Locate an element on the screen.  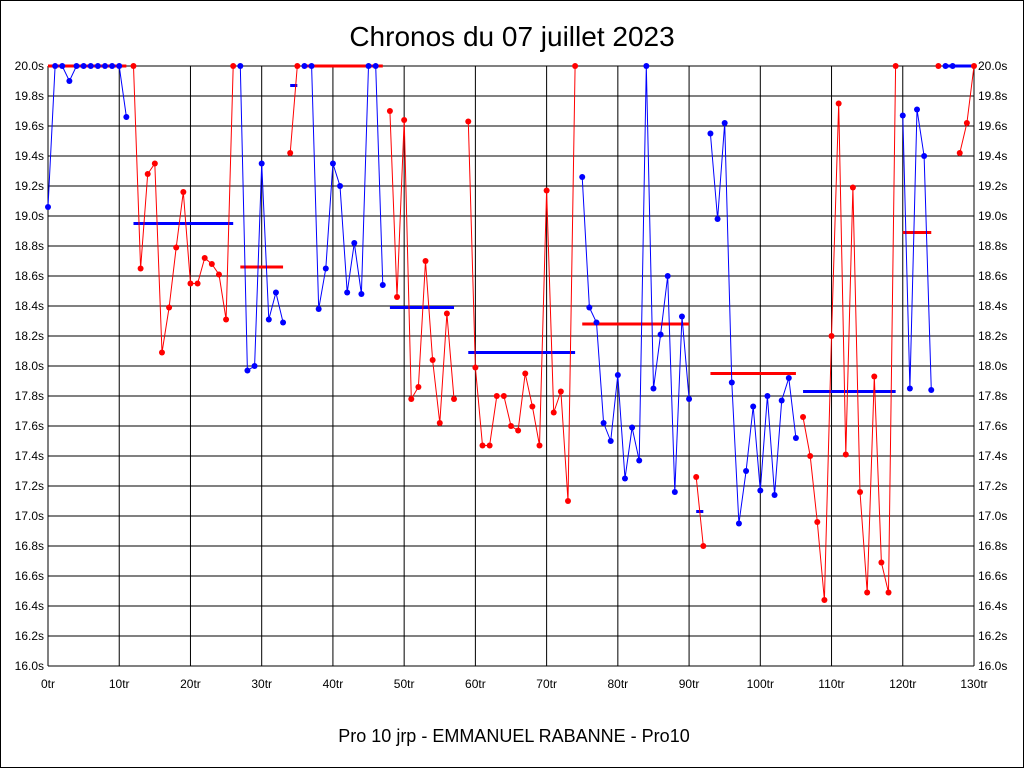
y-tick-label-right: 17.6s is located at coordinates (992, 426).